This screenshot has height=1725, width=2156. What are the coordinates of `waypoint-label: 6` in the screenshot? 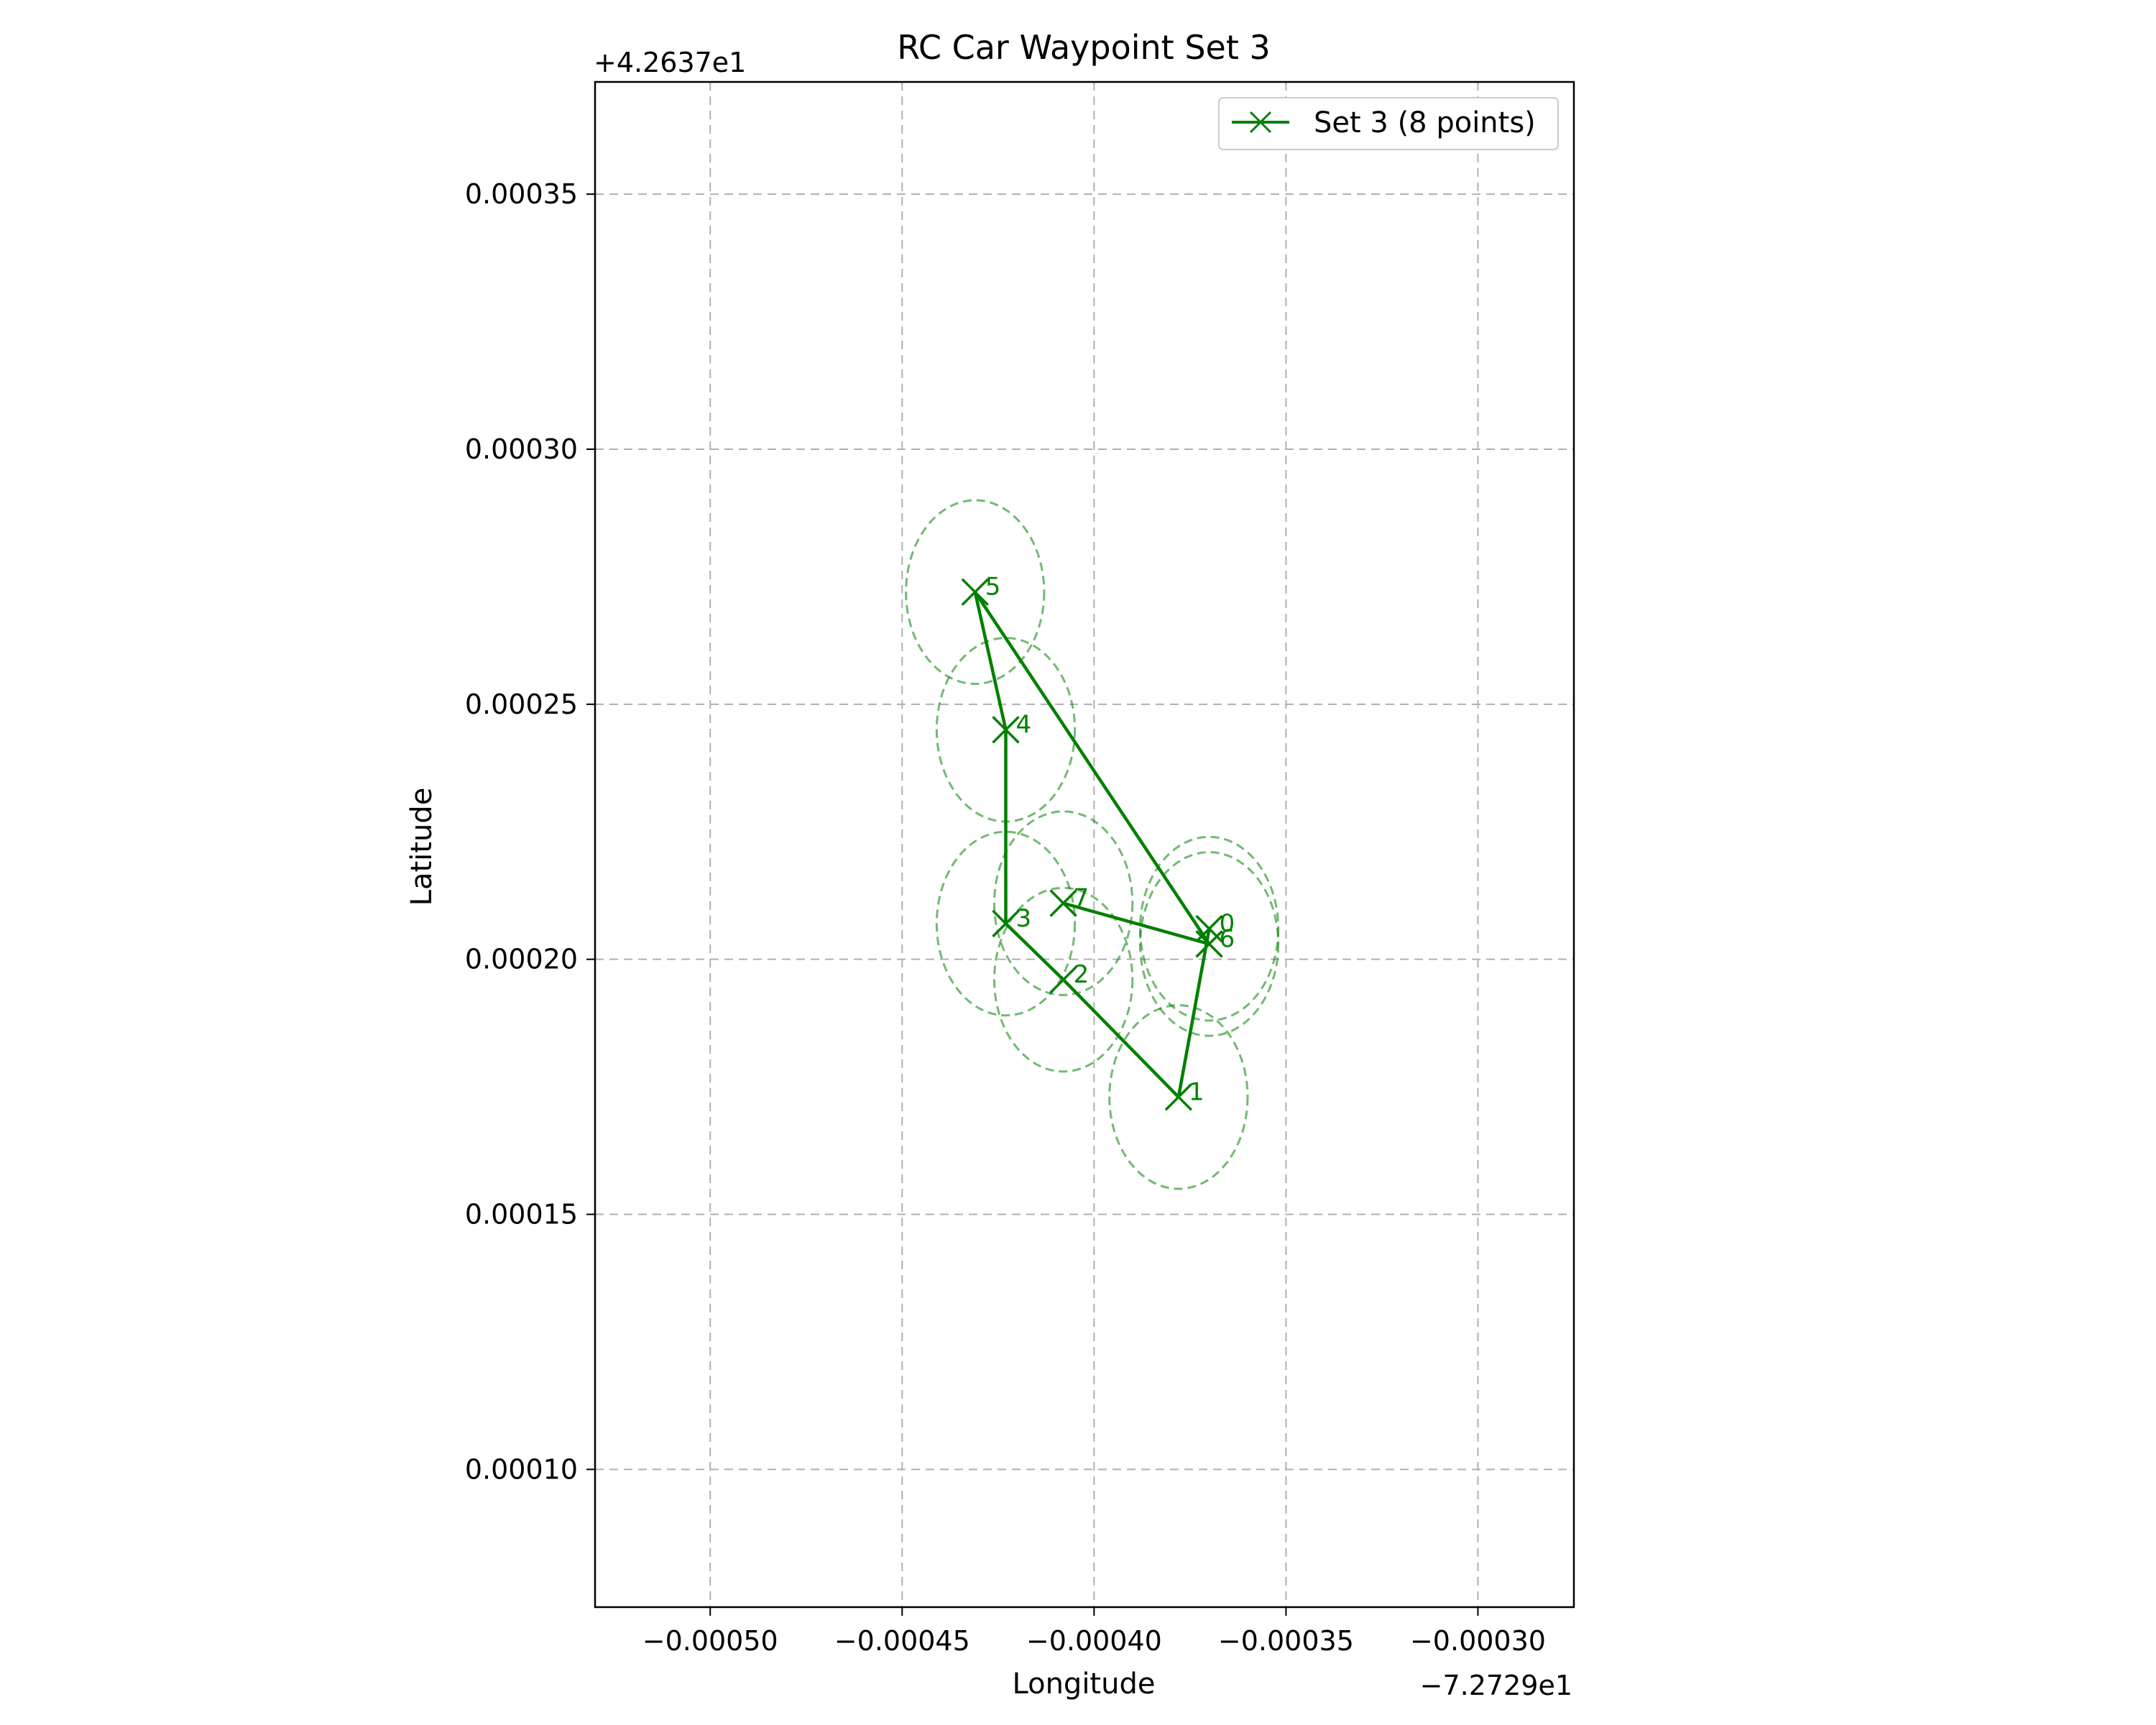 It's located at (1227, 938).